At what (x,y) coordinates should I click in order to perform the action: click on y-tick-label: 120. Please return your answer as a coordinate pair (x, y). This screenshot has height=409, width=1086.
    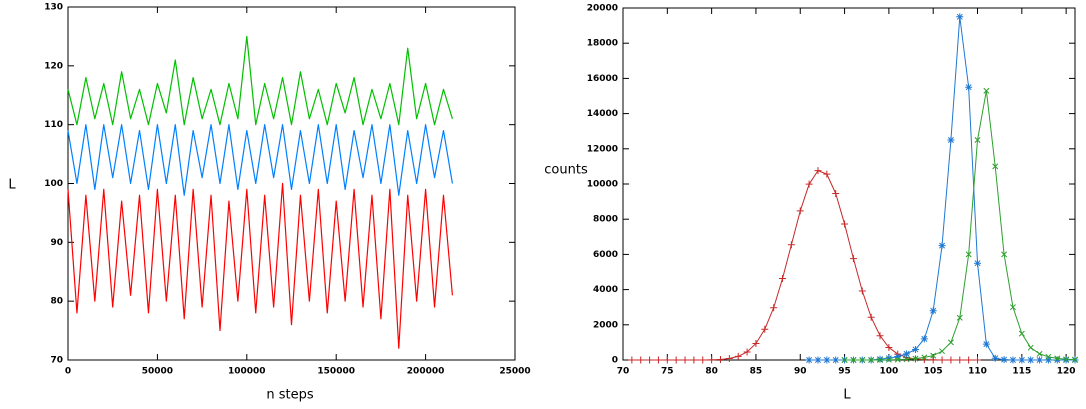
    Looking at the image, I should click on (53, 66).